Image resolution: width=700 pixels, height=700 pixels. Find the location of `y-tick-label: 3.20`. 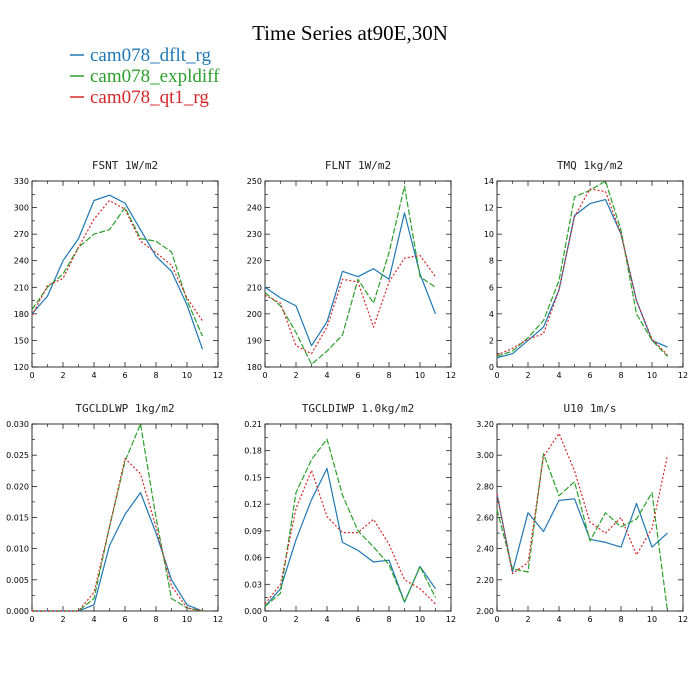

y-tick-label: 3.20 is located at coordinates (485, 424).